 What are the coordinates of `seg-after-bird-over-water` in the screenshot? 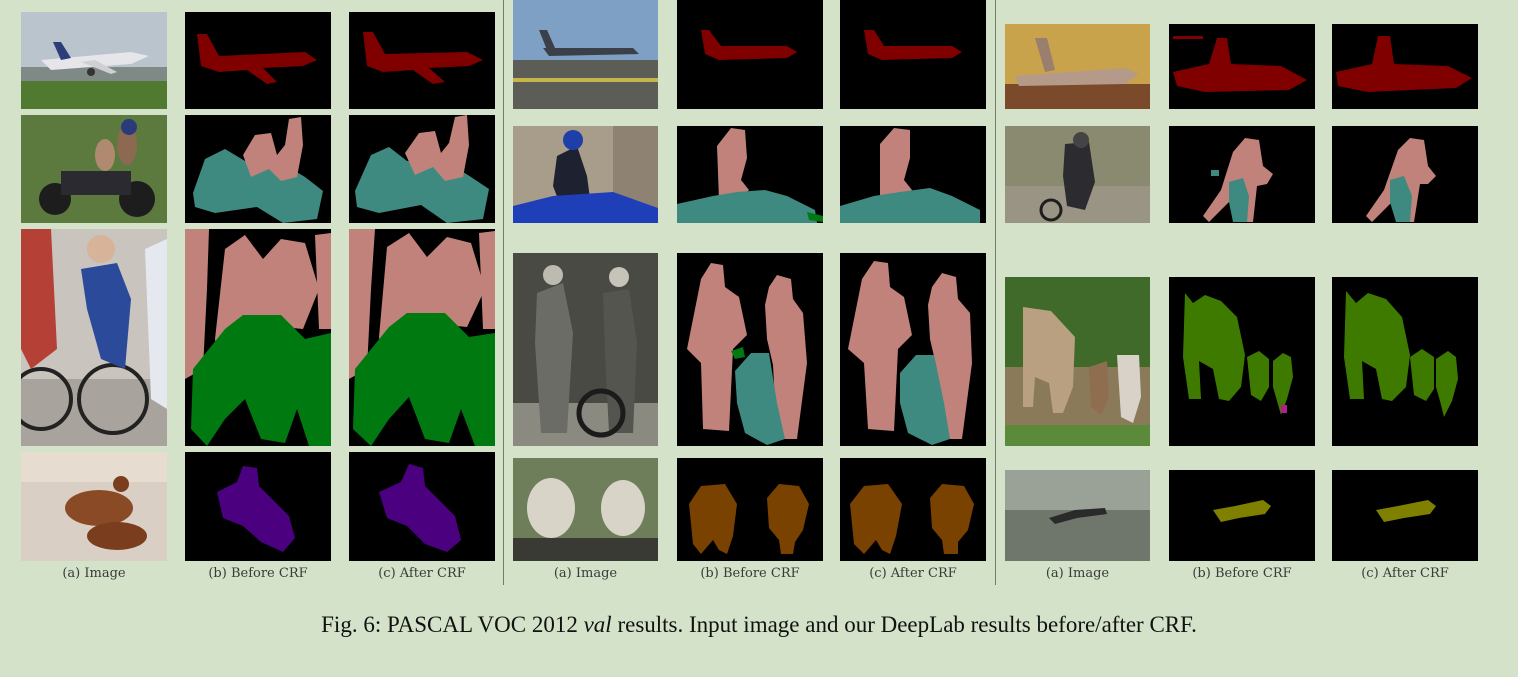 It's located at (1405, 515).